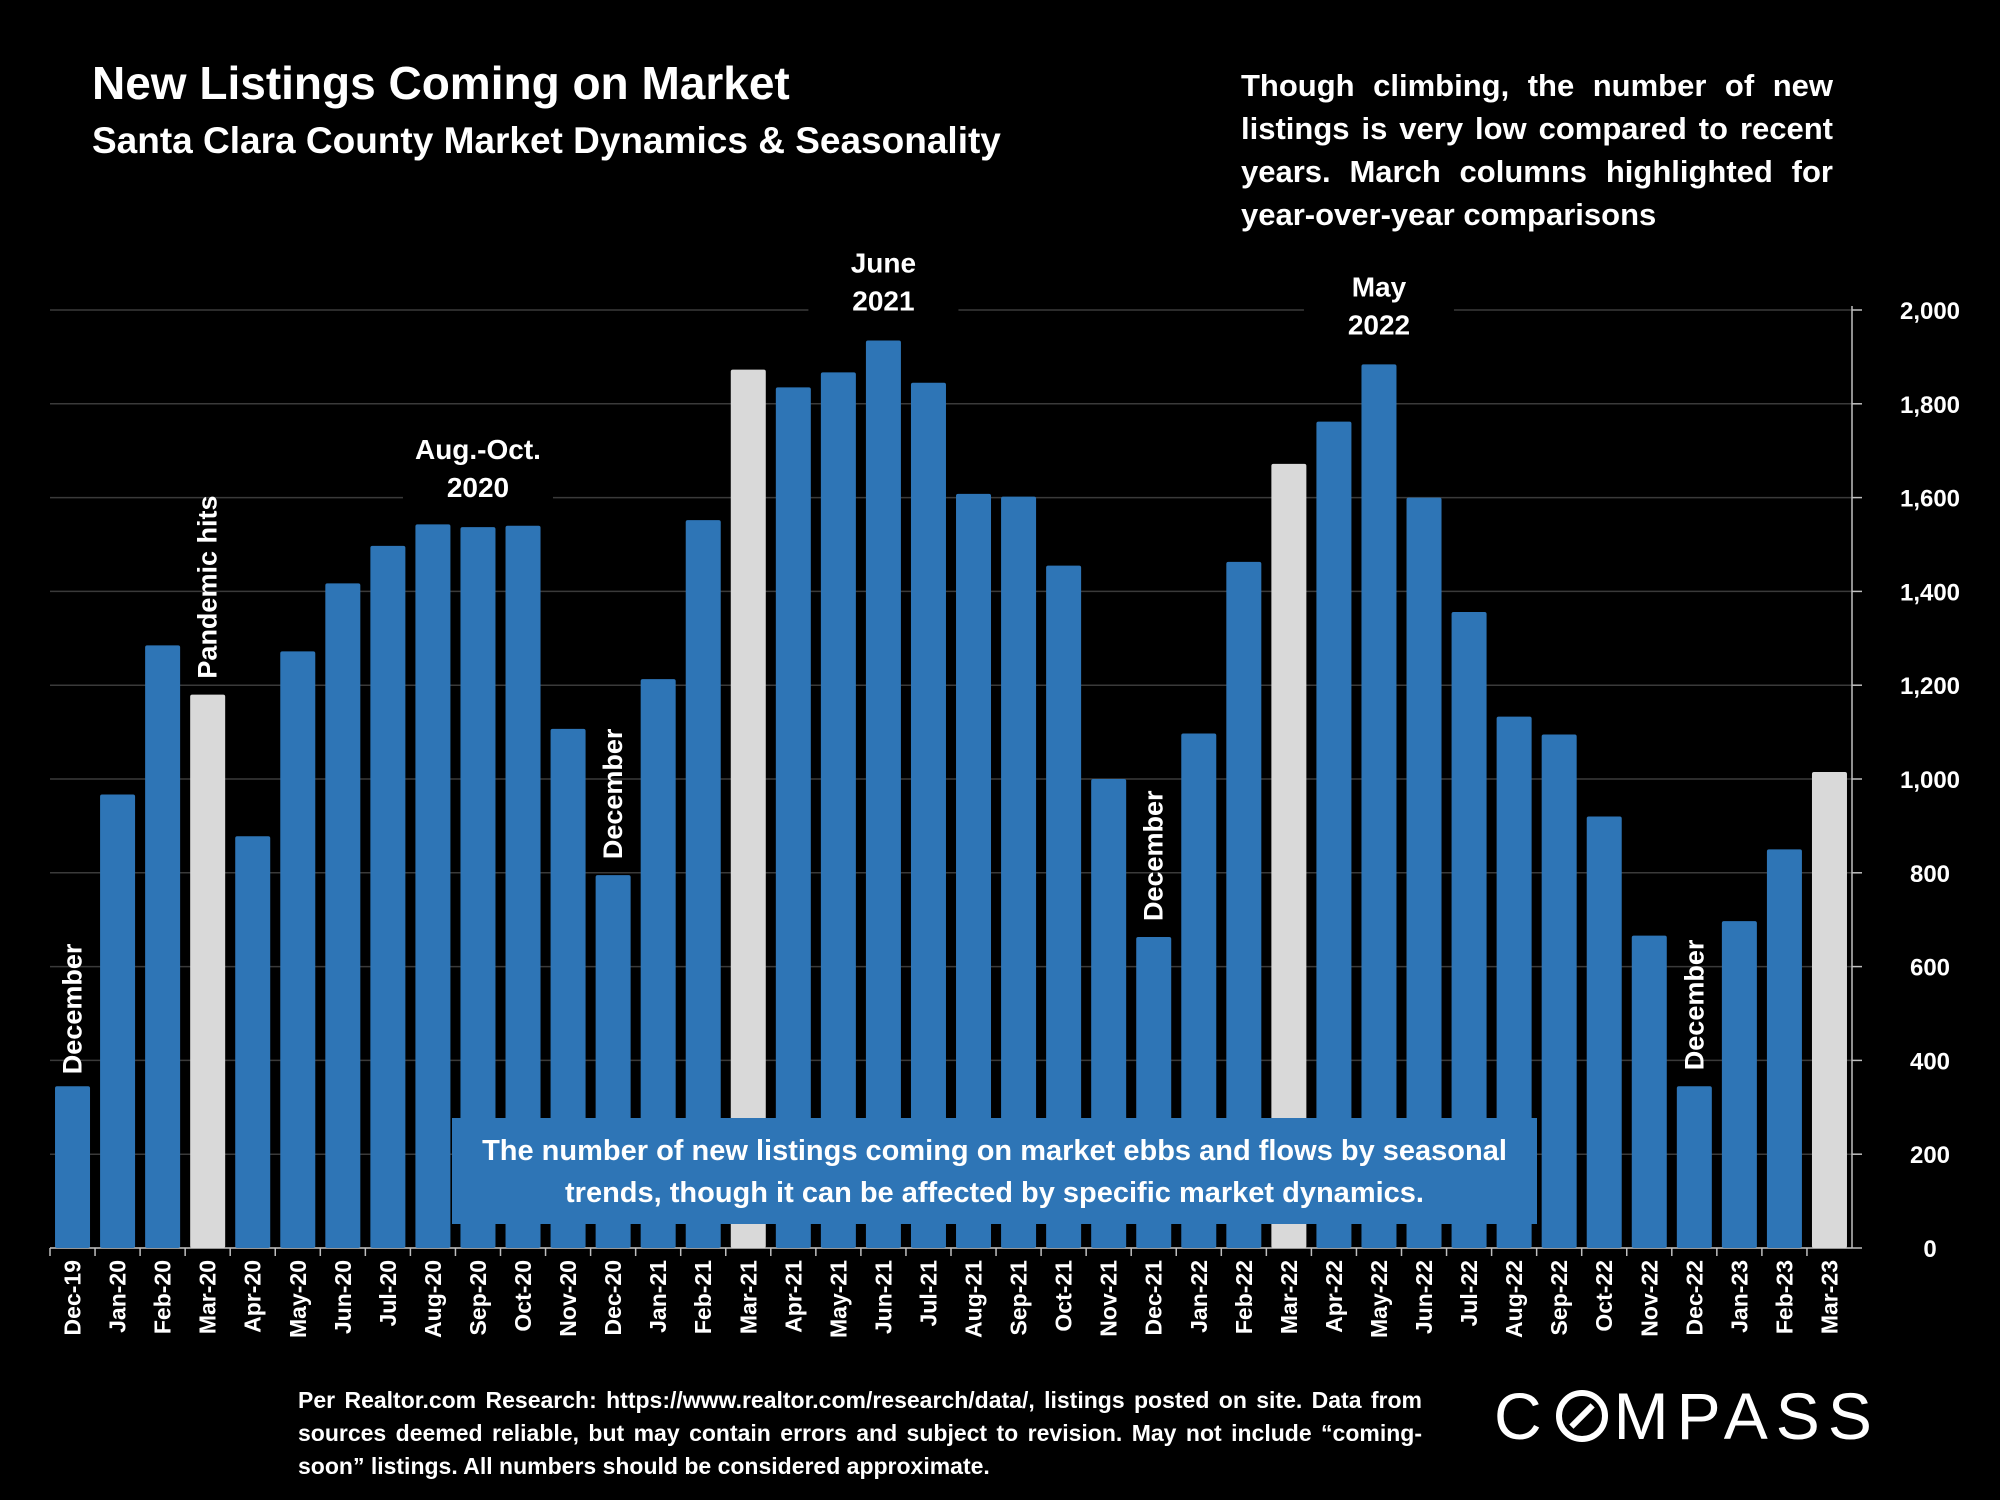 This screenshot has height=1500, width=2000. Describe the element at coordinates (568, 1298) in the screenshot. I see `x-tick-label: Nov-20` at that location.